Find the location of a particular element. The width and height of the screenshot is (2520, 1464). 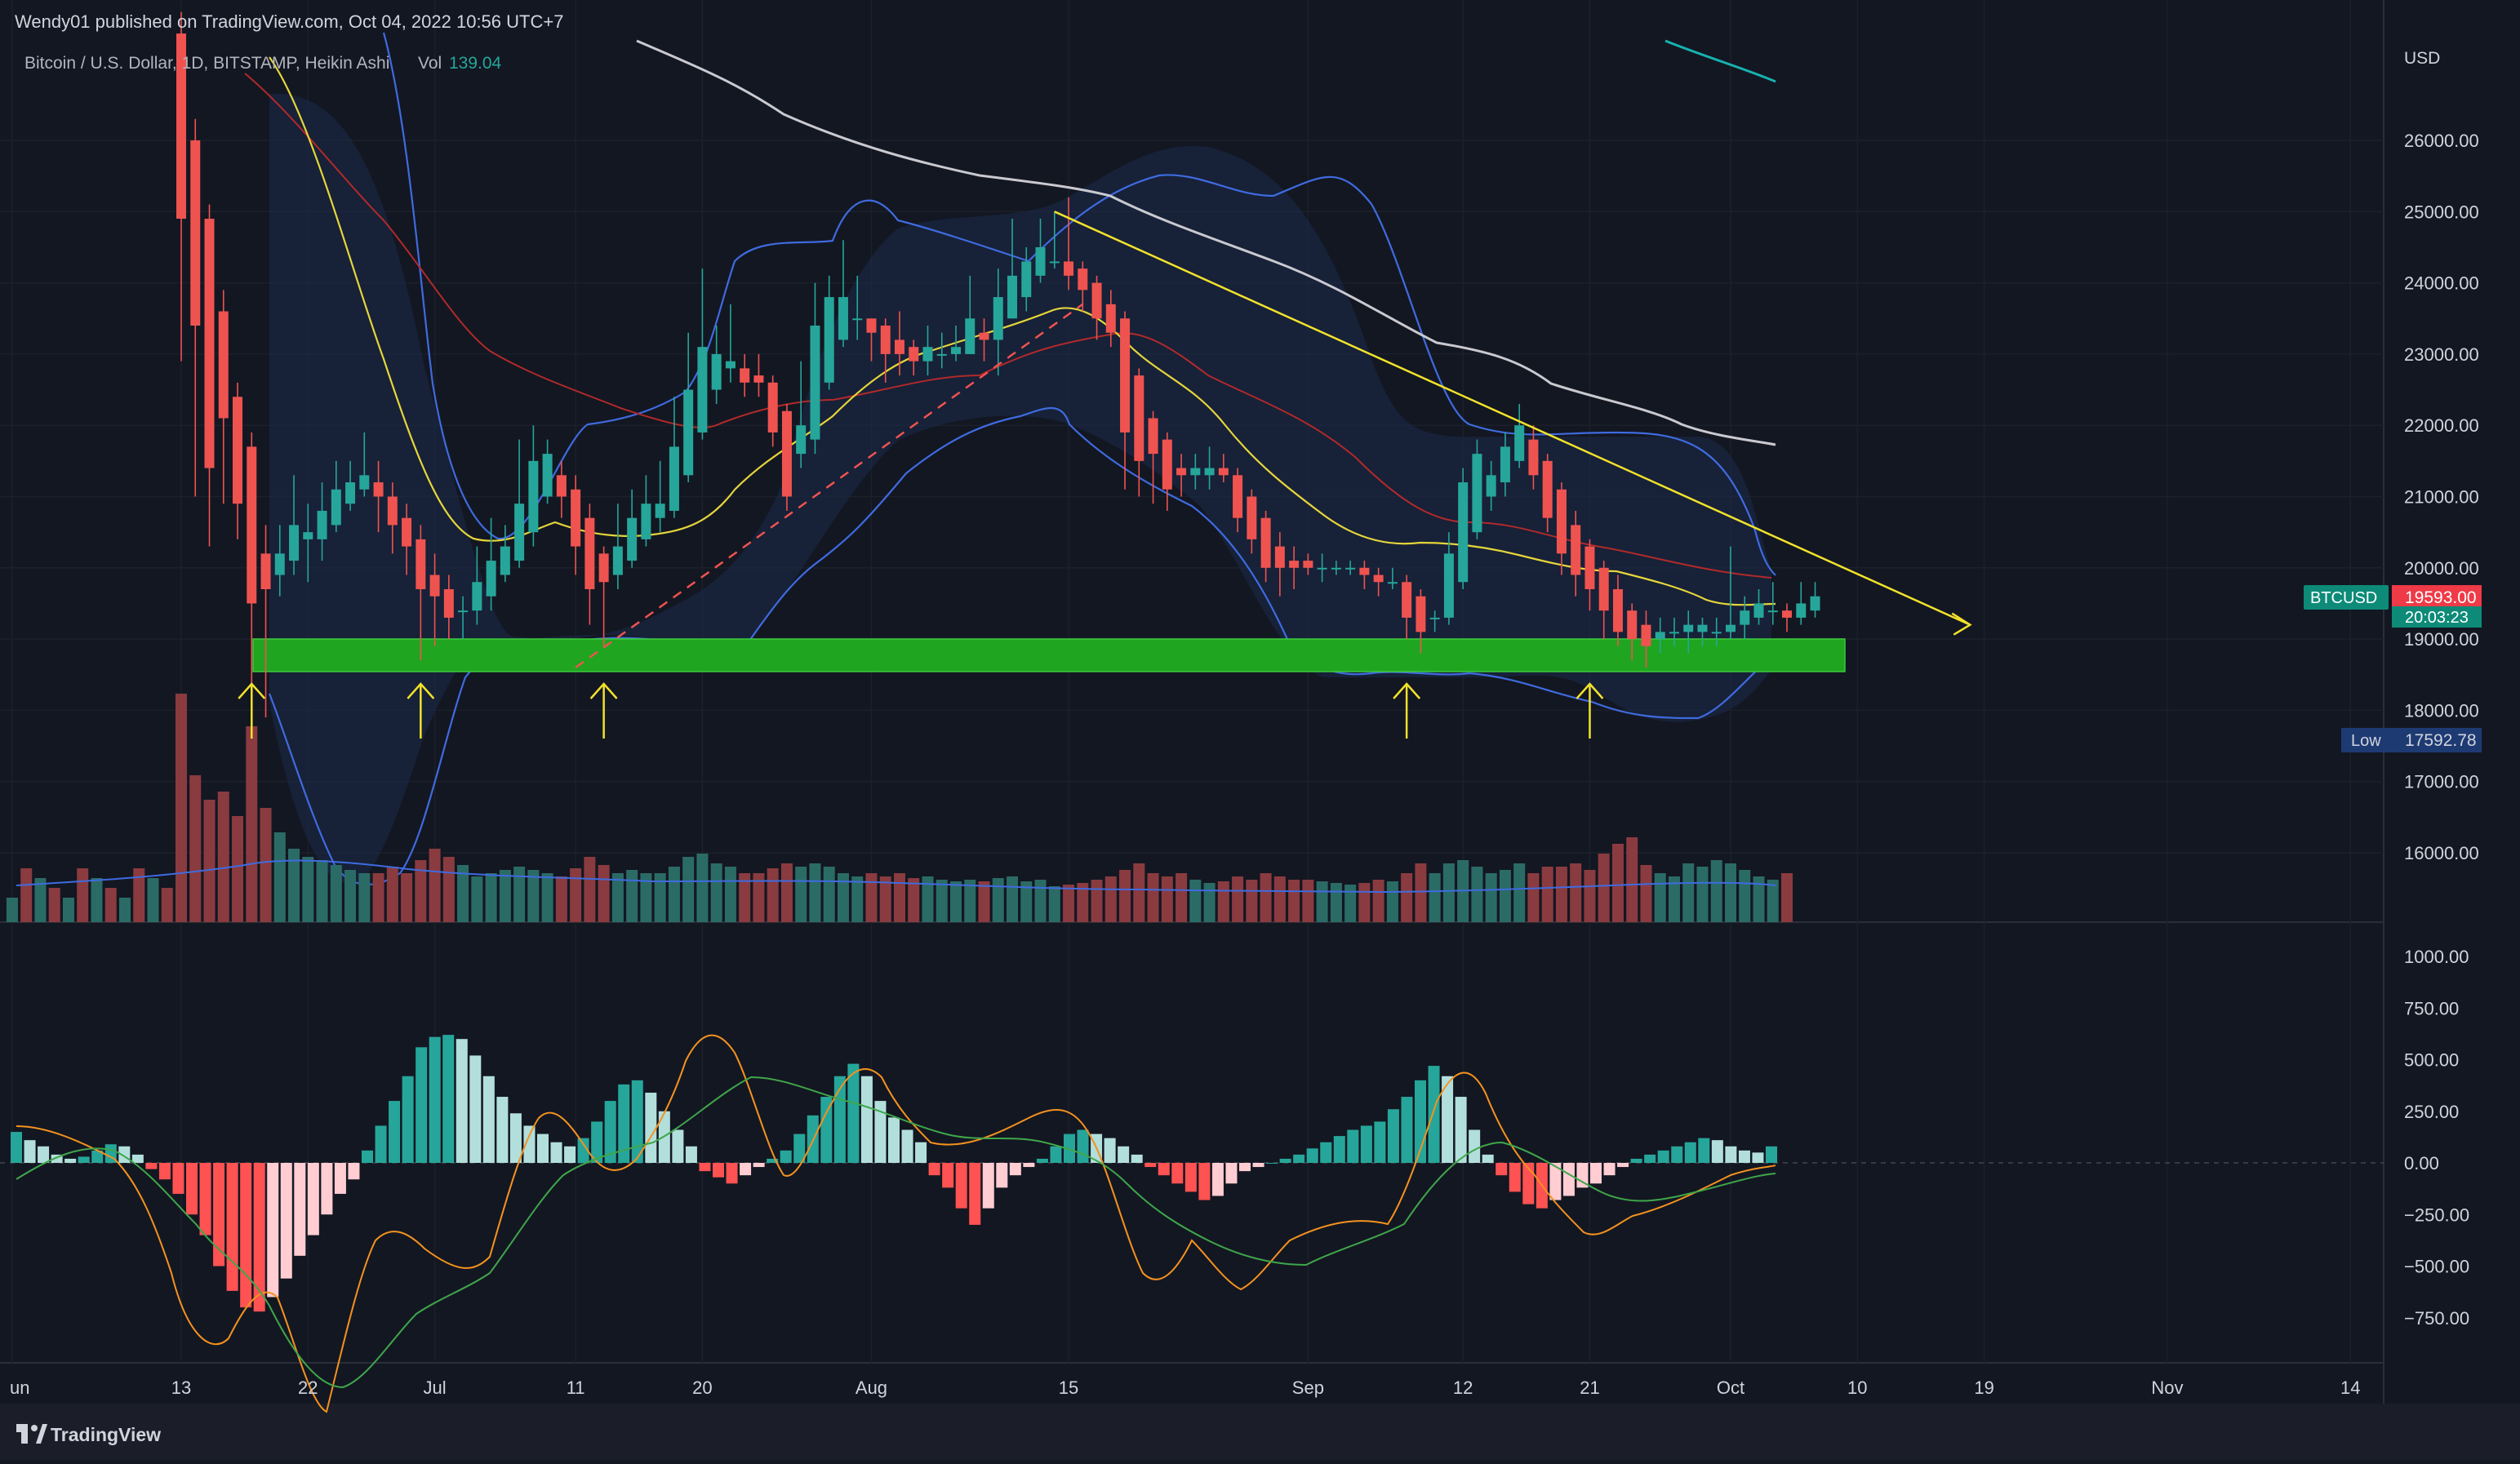

price-tick-label: 25000.00 is located at coordinates (2441, 212).